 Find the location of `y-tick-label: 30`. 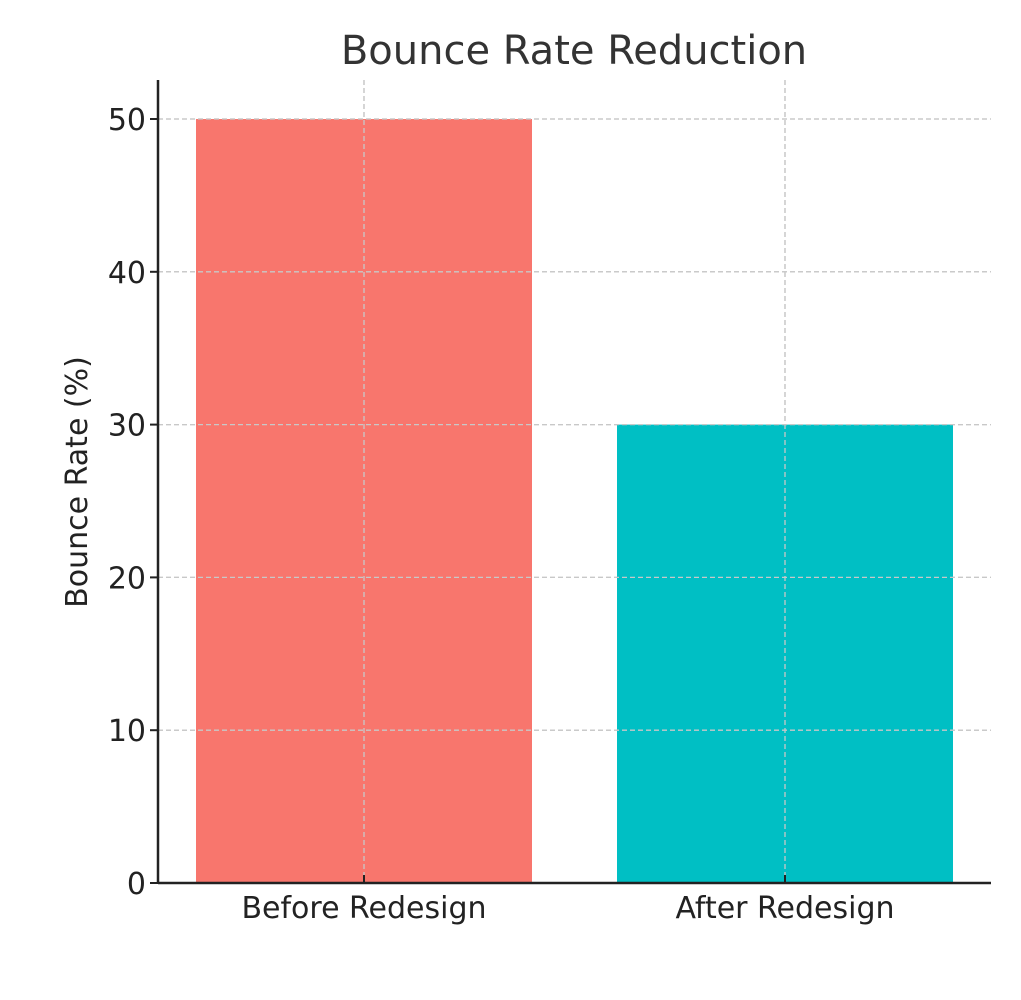

y-tick-label: 30 is located at coordinates (127, 426).